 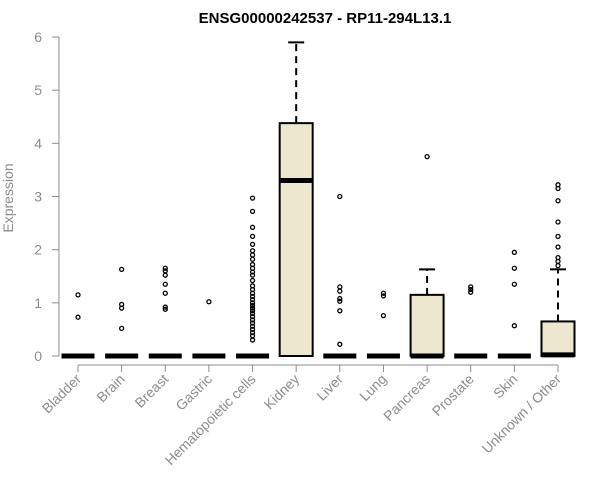 I want to click on x-tick-label: Unknown / Other, so click(x=522, y=414).